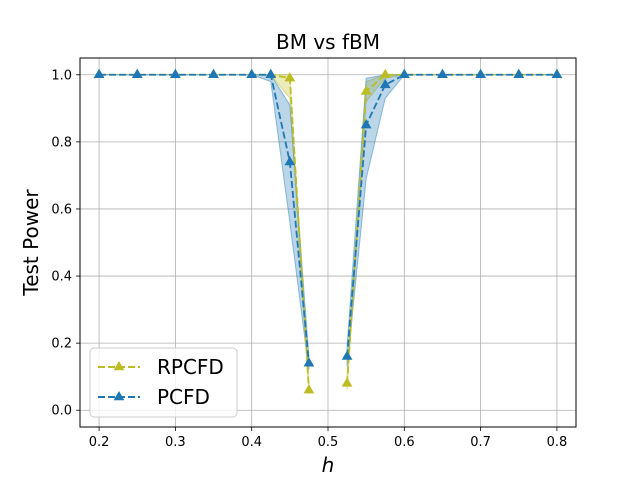 The height and width of the screenshot is (485, 640). I want to click on y-tick-label: 1.0, so click(61, 75).